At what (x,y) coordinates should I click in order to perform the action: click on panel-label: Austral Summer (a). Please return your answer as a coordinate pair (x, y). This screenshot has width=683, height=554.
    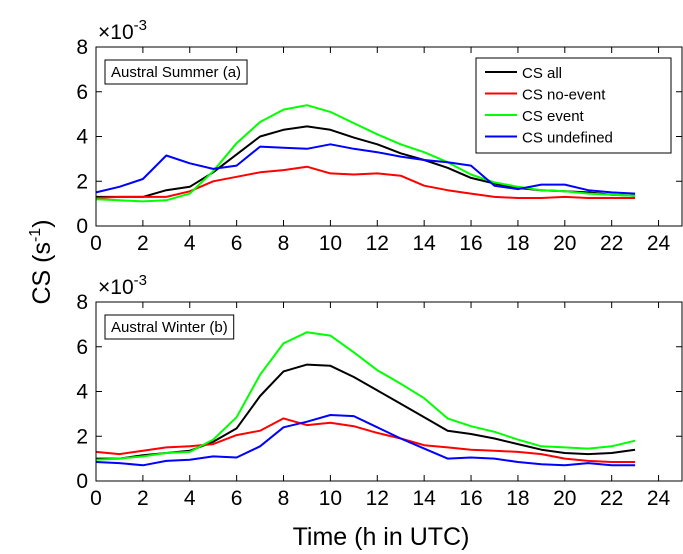
    Looking at the image, I should click on (176, 72).